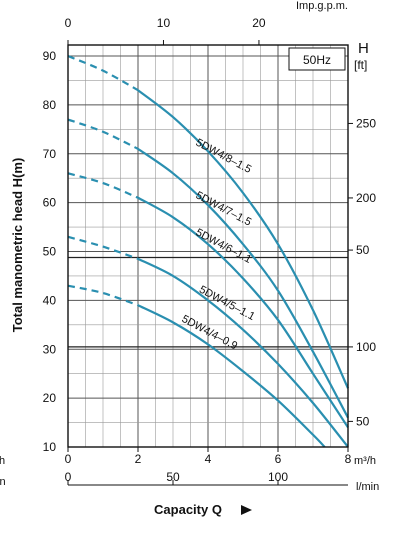 This screenshot has width=400, height=534. What do you see at coordinates (231, 376) in the screenshot?
I see `series-curve` at bounding box center [231, 376].